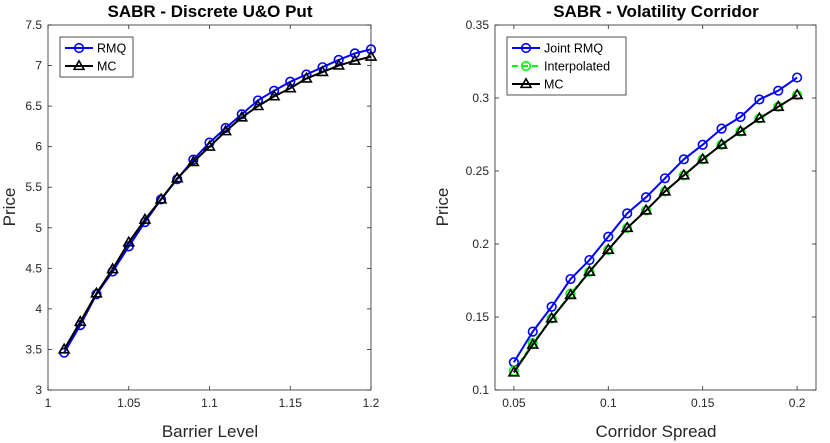 The height and width of the screenshot is (443, 830). I want to click on legend: Joint RMQ Interpolated MC, so click(566, 66).